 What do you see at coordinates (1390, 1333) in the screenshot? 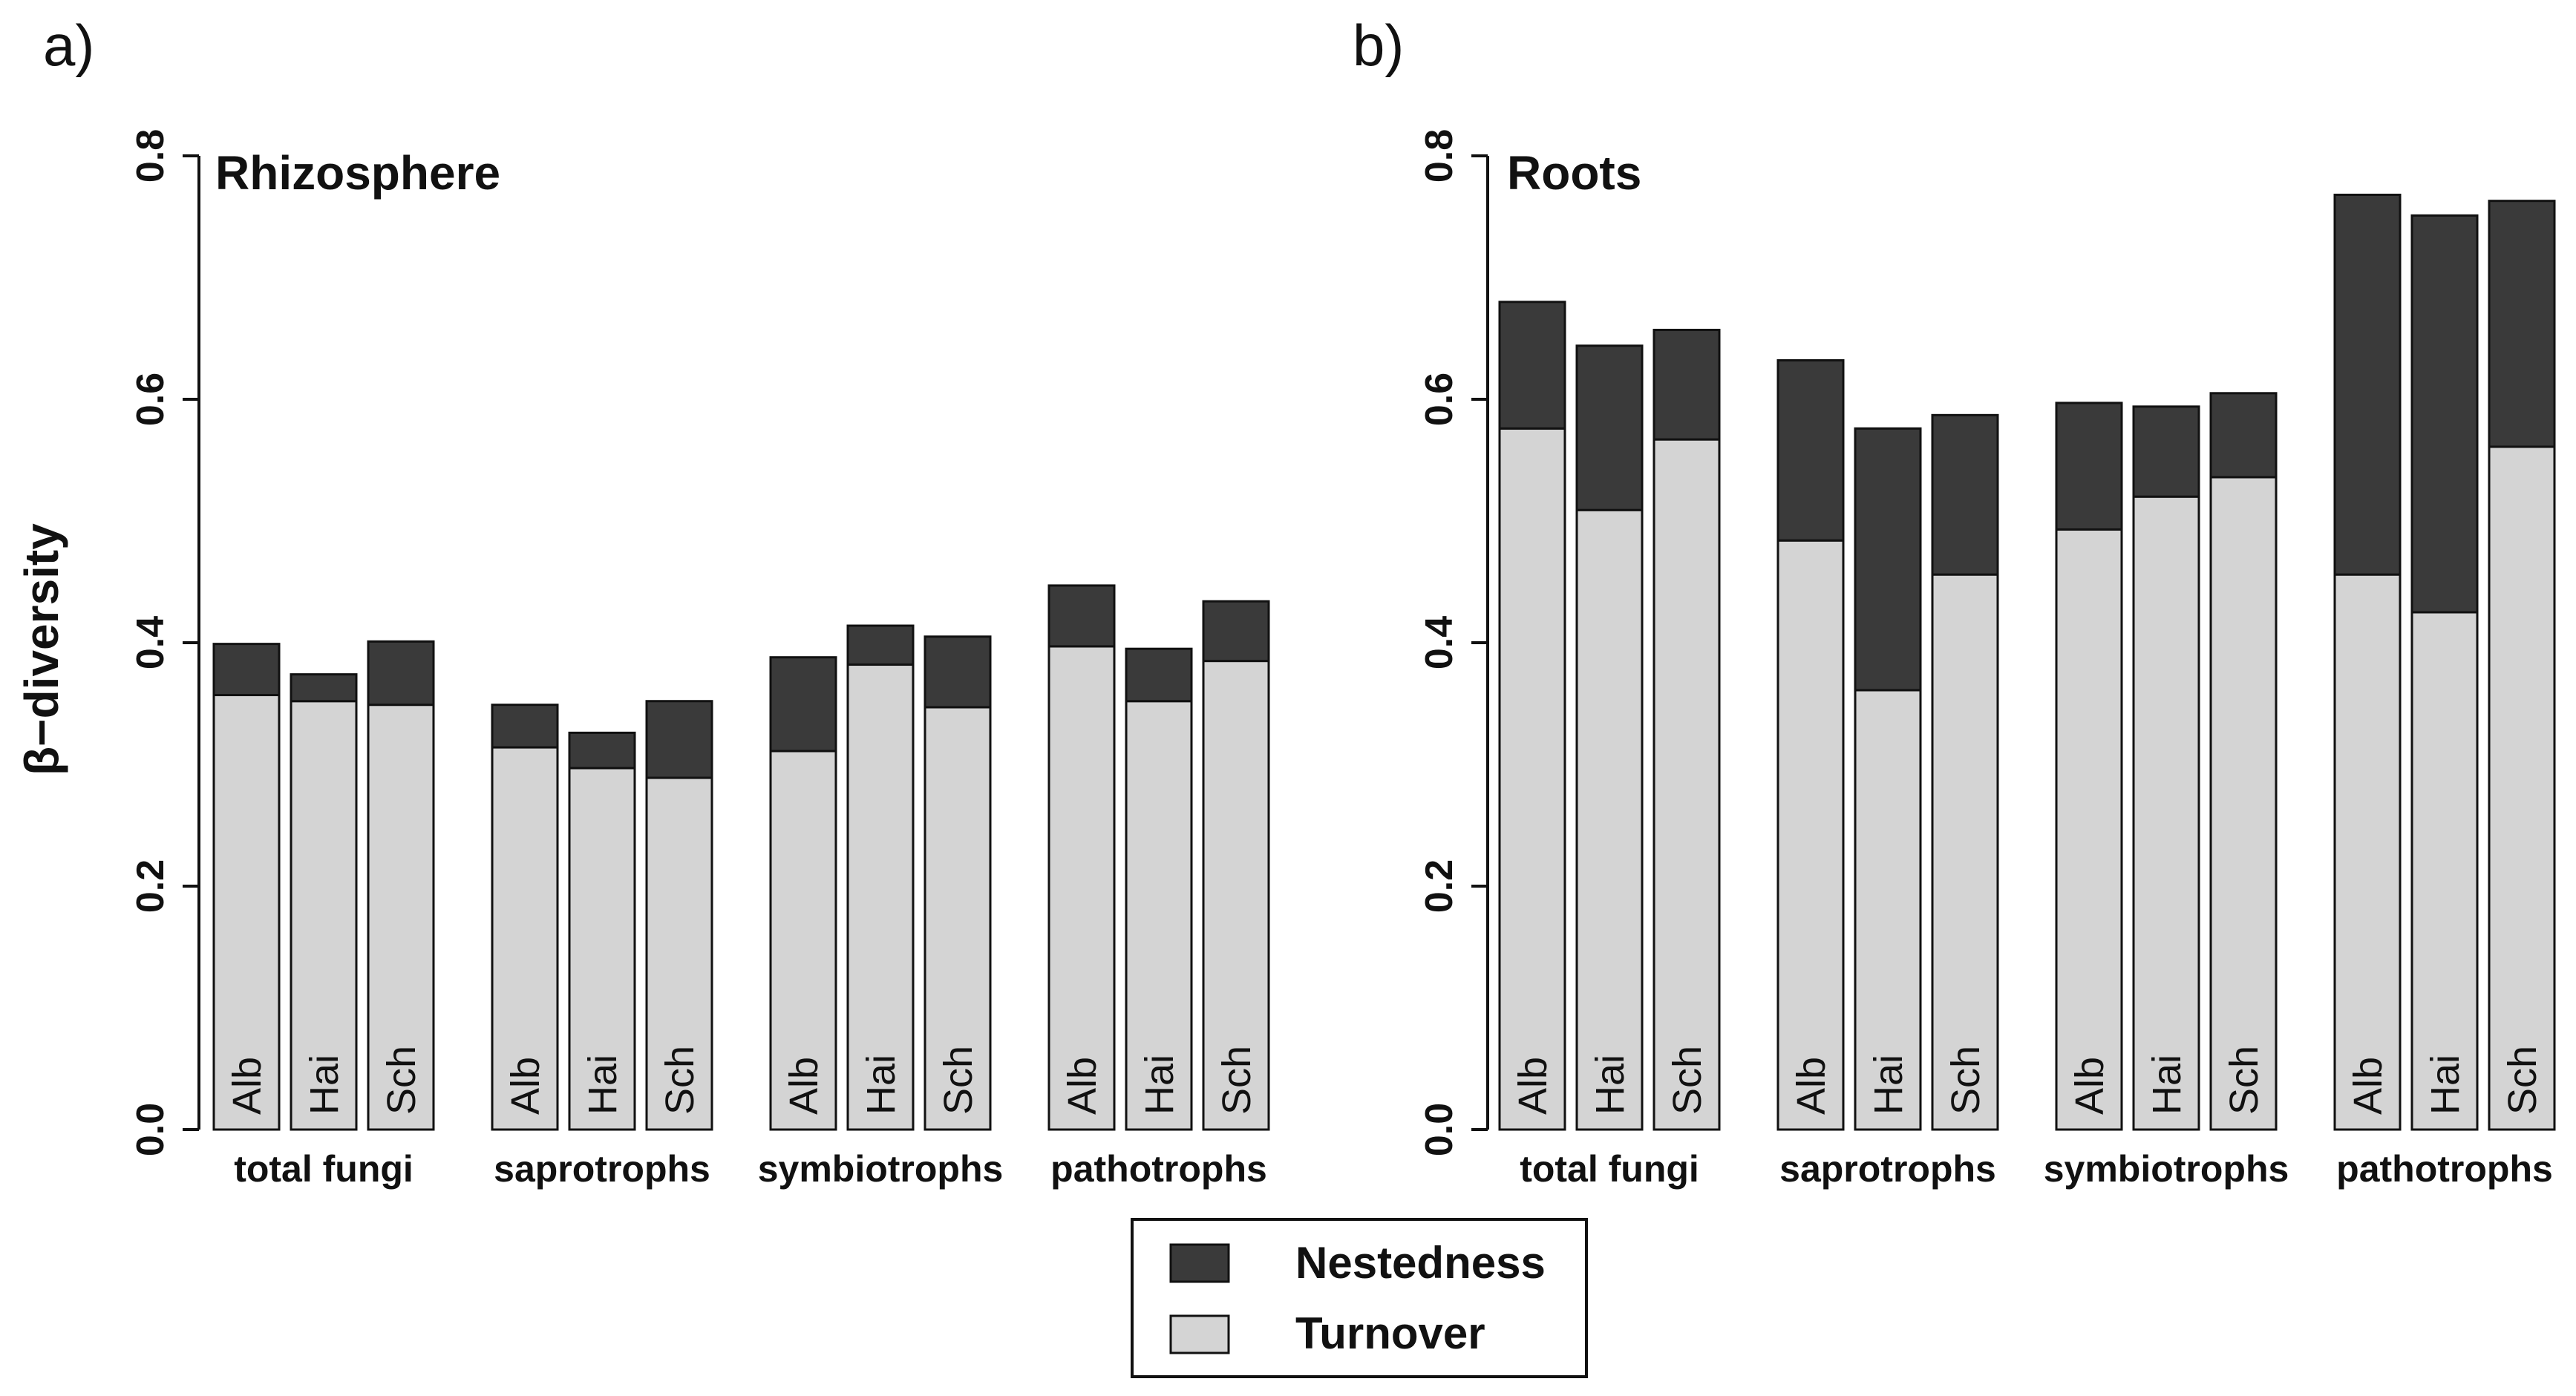
I see `legend-label-turnover: Turnover` at bounding box center [1390, 1333].